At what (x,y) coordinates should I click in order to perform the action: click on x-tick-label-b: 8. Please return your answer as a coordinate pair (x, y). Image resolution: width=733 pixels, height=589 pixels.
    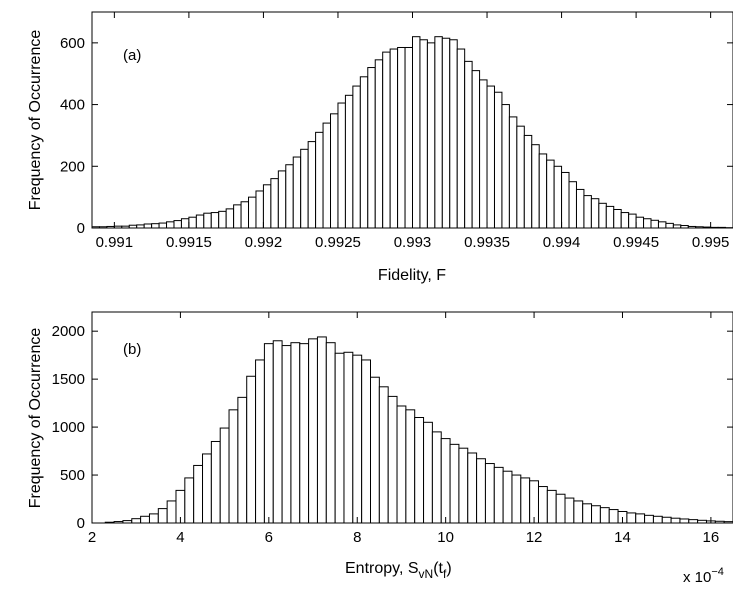
    Looking at the image, I should click on (357, 537).